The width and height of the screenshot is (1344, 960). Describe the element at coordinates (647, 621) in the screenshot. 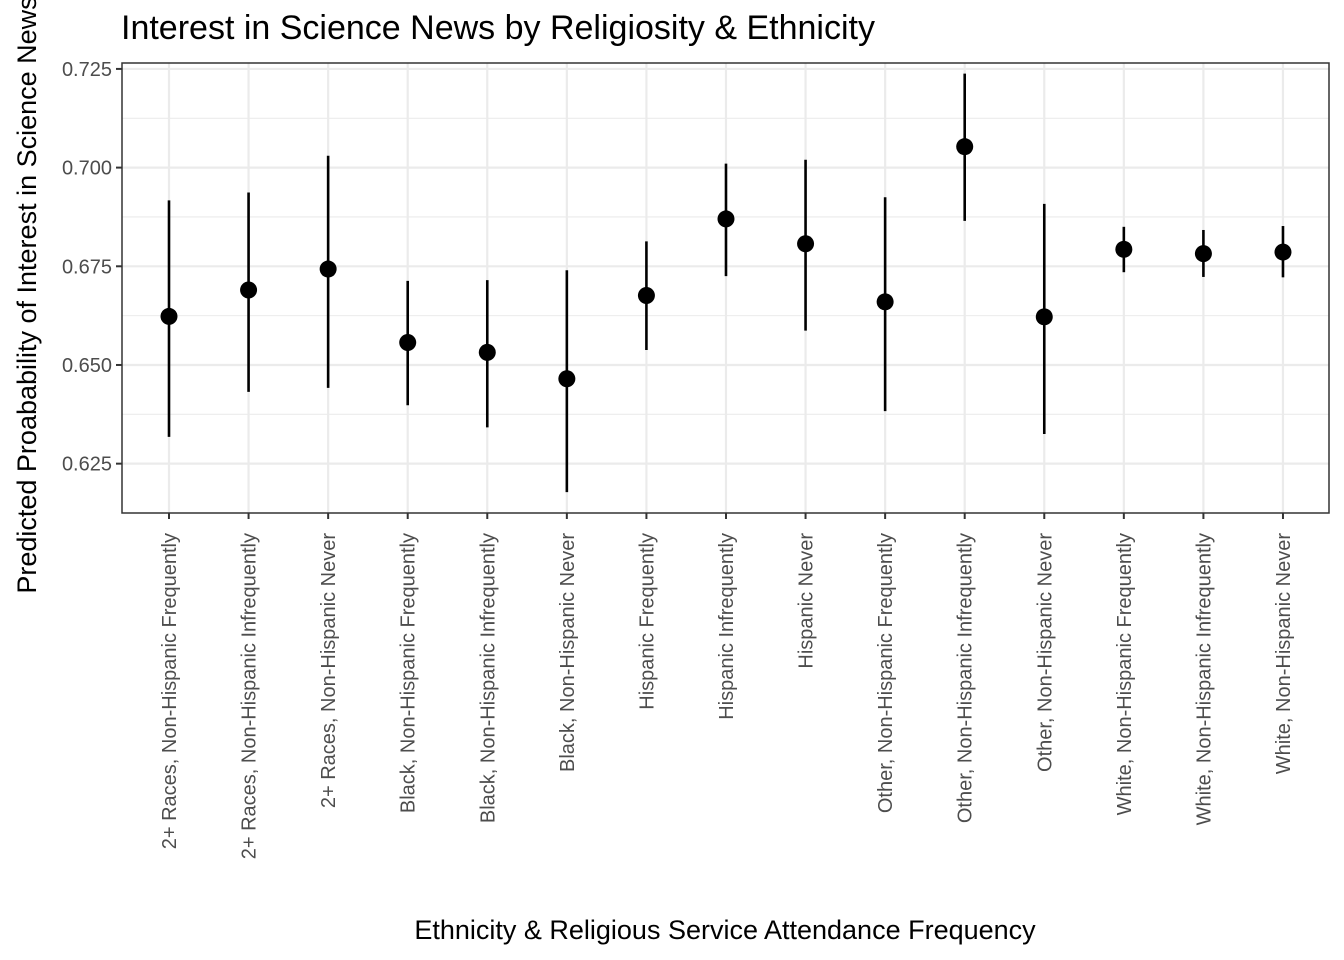

I see `x-tick-label: Hispanic Frequently` at that location.